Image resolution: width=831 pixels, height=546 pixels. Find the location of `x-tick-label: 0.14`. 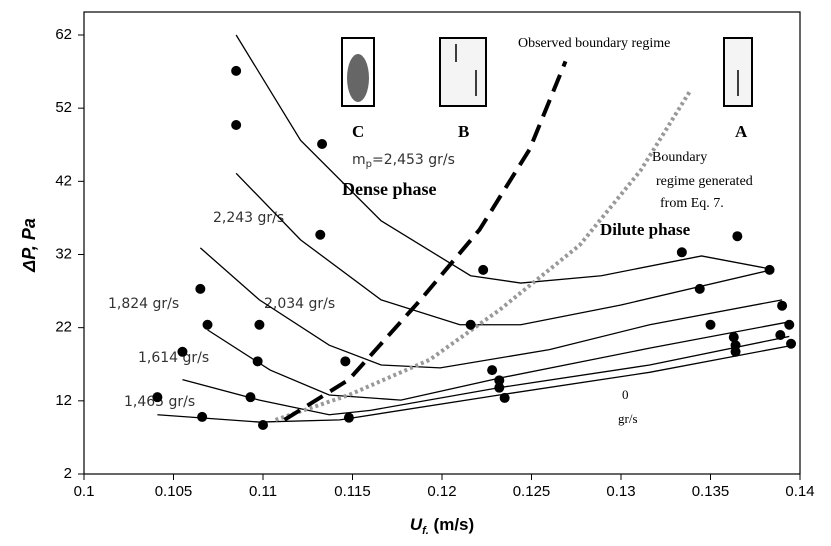

x-tick-label: 0.14 is located at coordinates (799, 491).